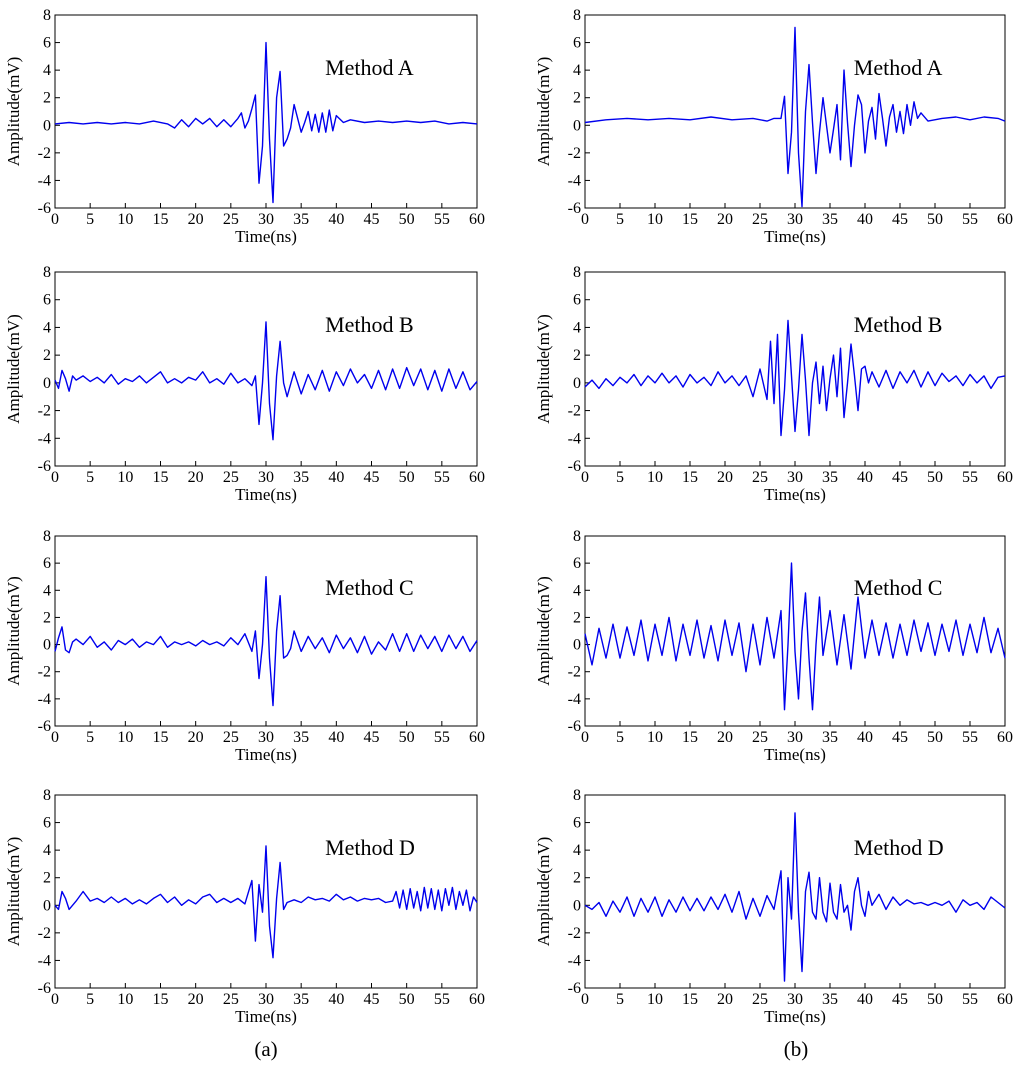 Image resolution: width=1024 pixels, height=1070 pixels. What do you see at coordinates (369, 324) in the screenshot?
I see `method-annotation: Method B` at bounding box center [369, 324].